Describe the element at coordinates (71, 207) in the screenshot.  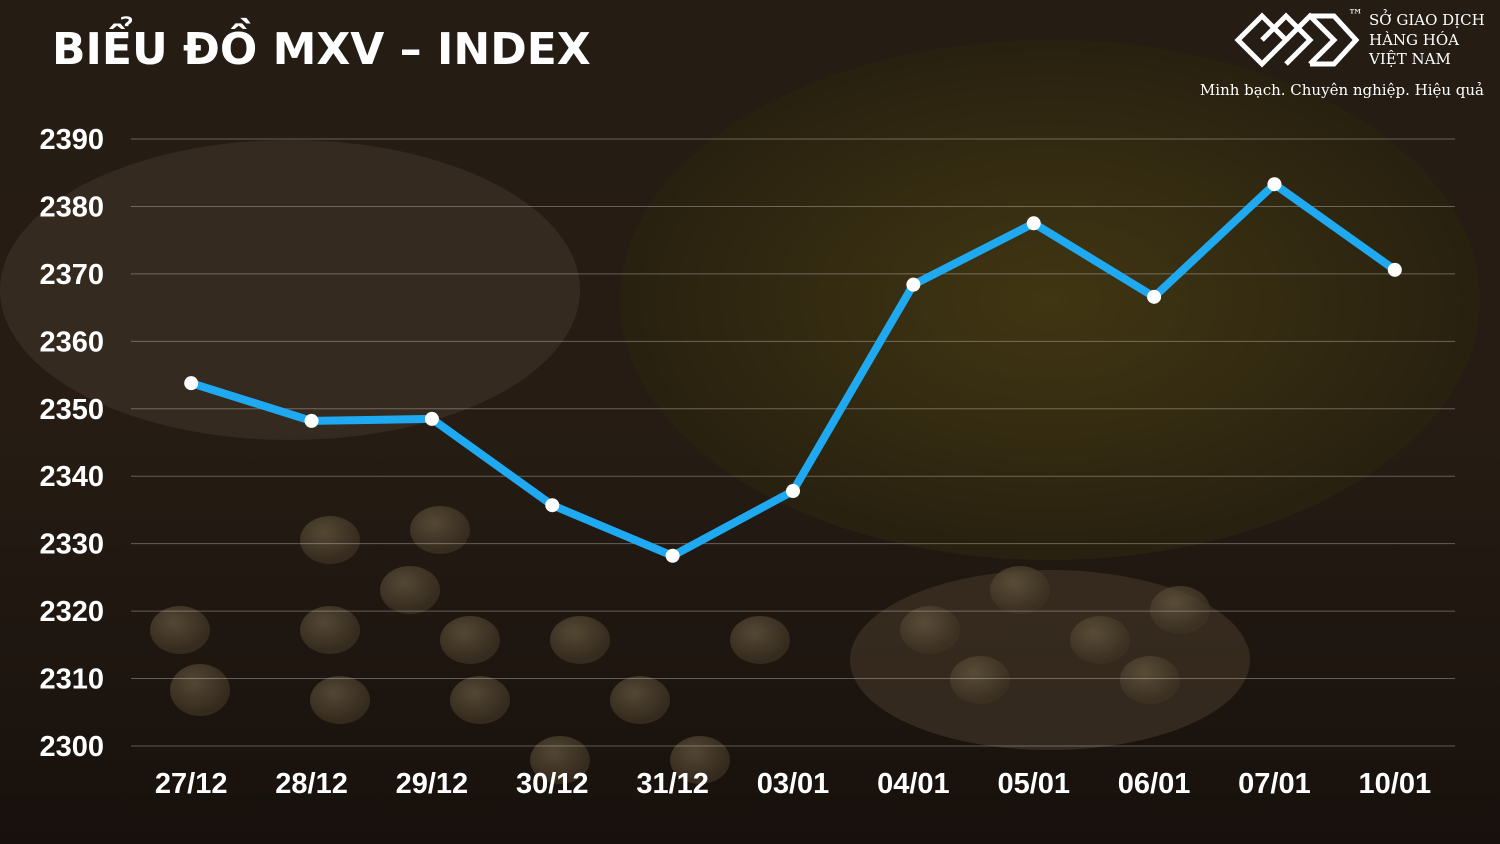
I see `y-tick-label: 2380` at that location.